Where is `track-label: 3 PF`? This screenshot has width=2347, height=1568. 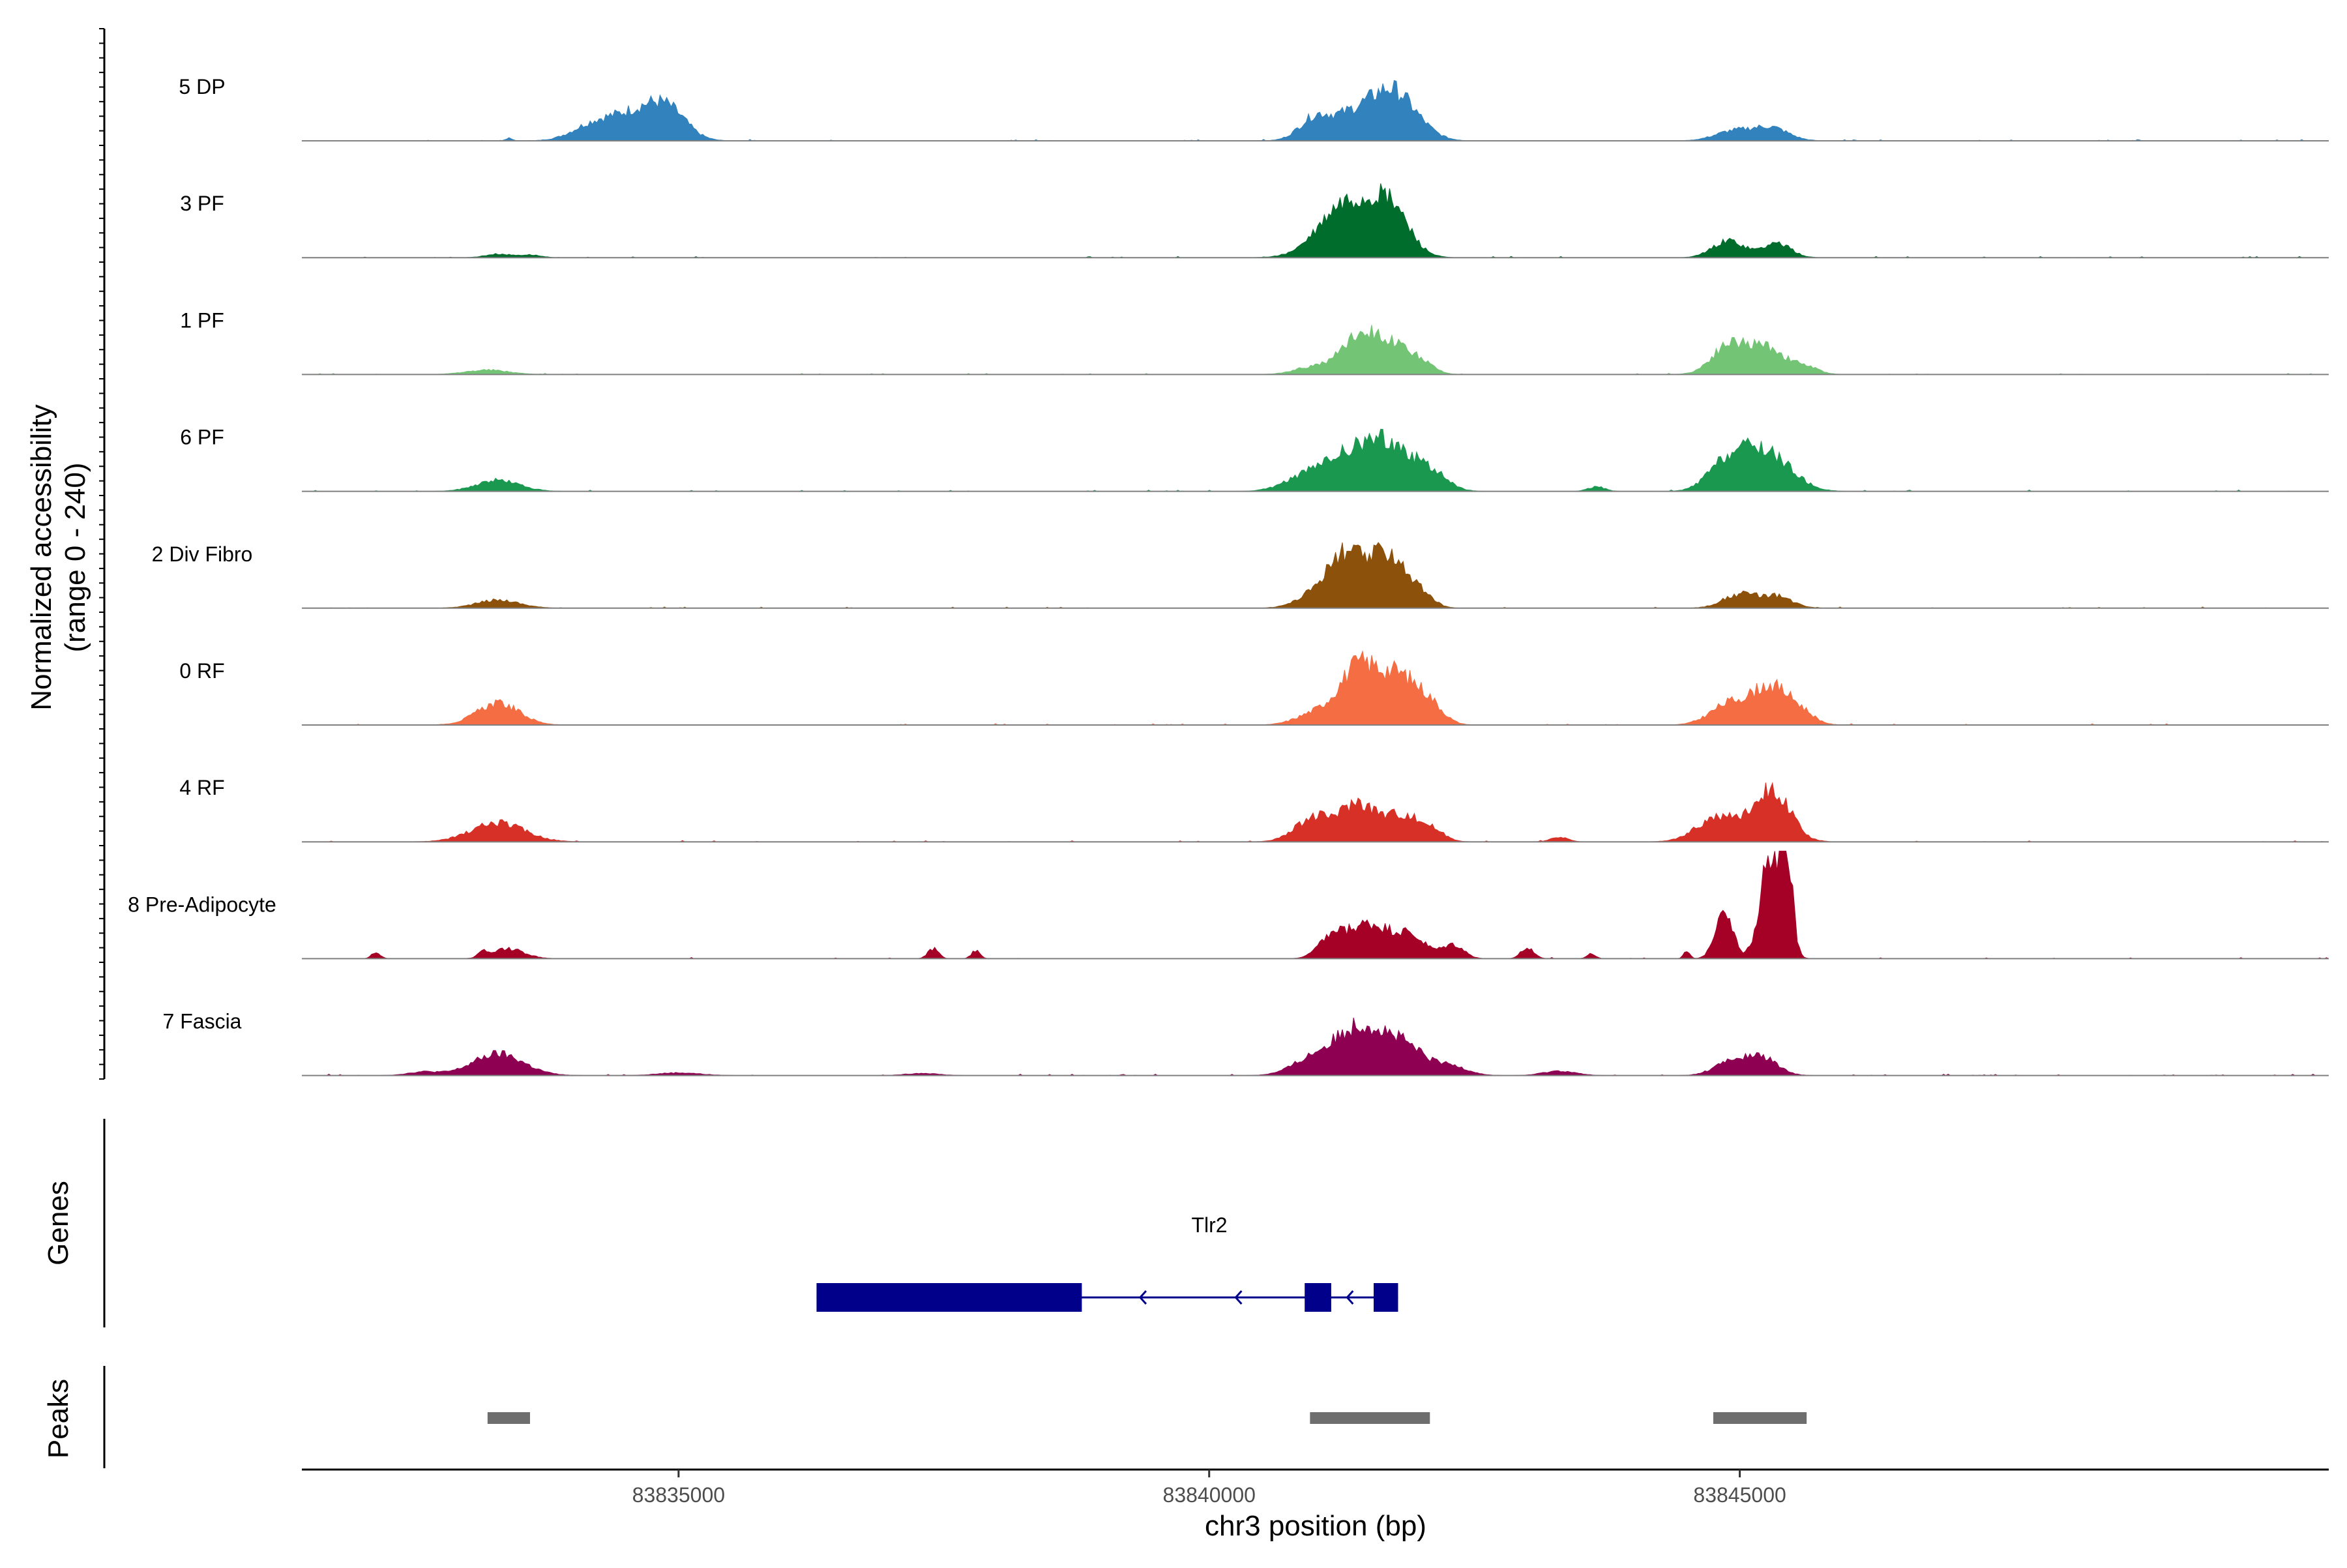 track-label: 3 PF is located at coordinates (202, 204).